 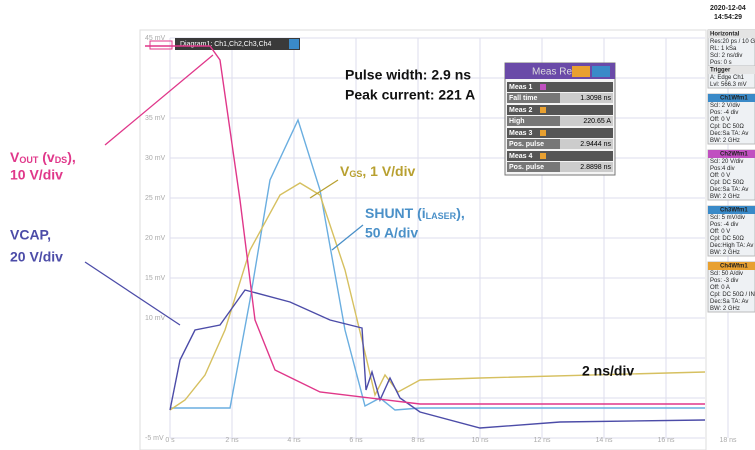 What do you see at coordinates (161, 45) in the screenshot?
I see `ch-marker` at bounding box center [161, 45].